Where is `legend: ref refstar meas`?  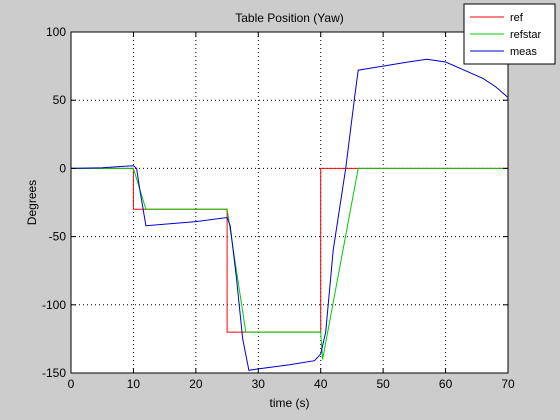
legend: ref refstar meas is located at coordinates (509, 34).